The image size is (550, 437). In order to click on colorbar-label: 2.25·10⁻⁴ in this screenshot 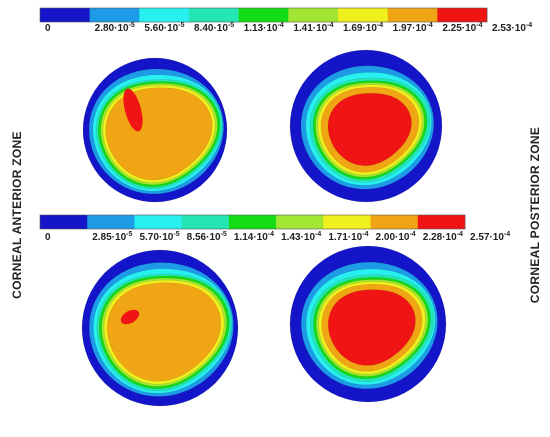, I will do `click(462, 28)`.